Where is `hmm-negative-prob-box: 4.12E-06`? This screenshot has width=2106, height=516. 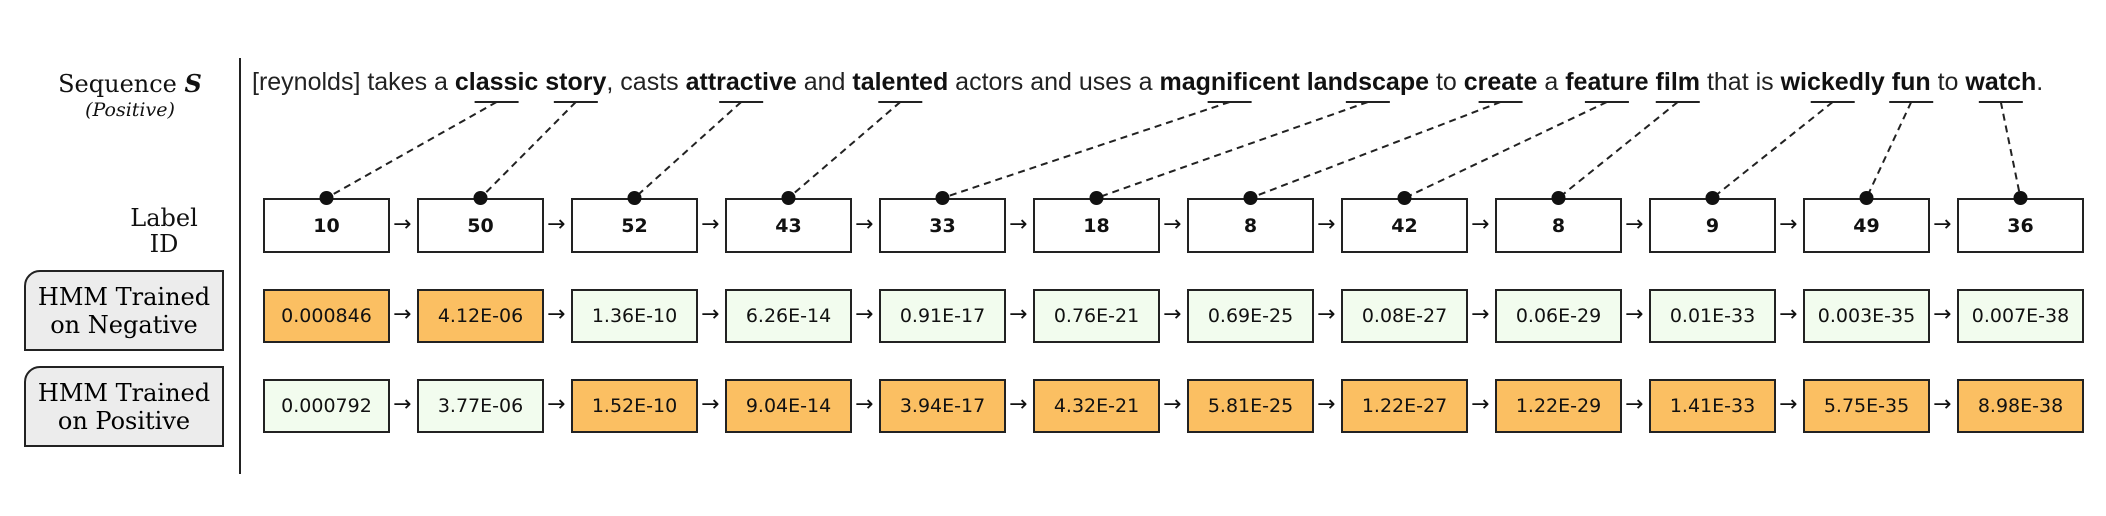 hmm-negative-prob-box: 4.12E-06 is located at coordinates (480, 316).